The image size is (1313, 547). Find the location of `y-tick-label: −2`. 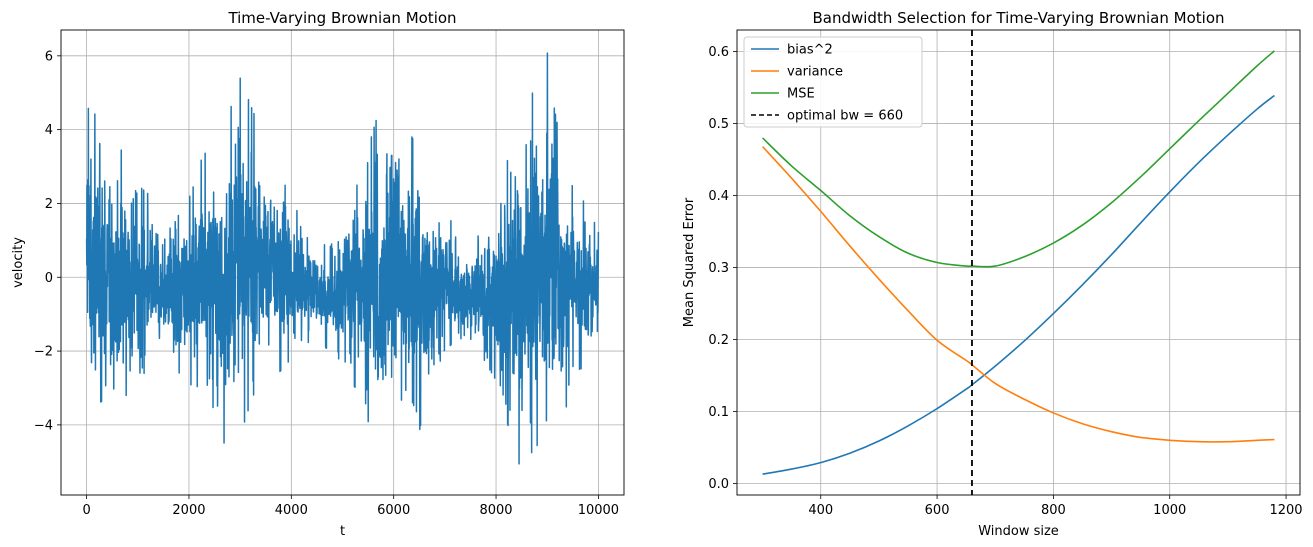

y-tick-label: −2 is located at coordinates (43, 352).